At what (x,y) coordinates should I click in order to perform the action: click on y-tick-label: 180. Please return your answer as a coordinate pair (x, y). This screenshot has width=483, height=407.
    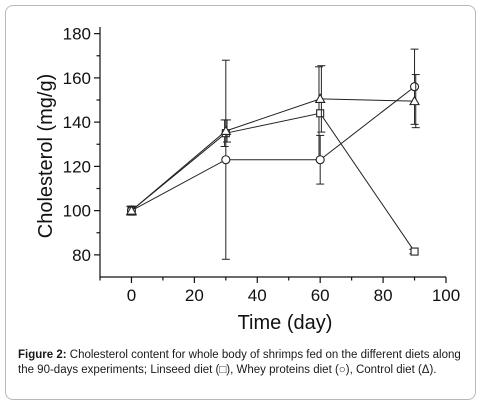
    Looking at the image, I should click on (77, 34).